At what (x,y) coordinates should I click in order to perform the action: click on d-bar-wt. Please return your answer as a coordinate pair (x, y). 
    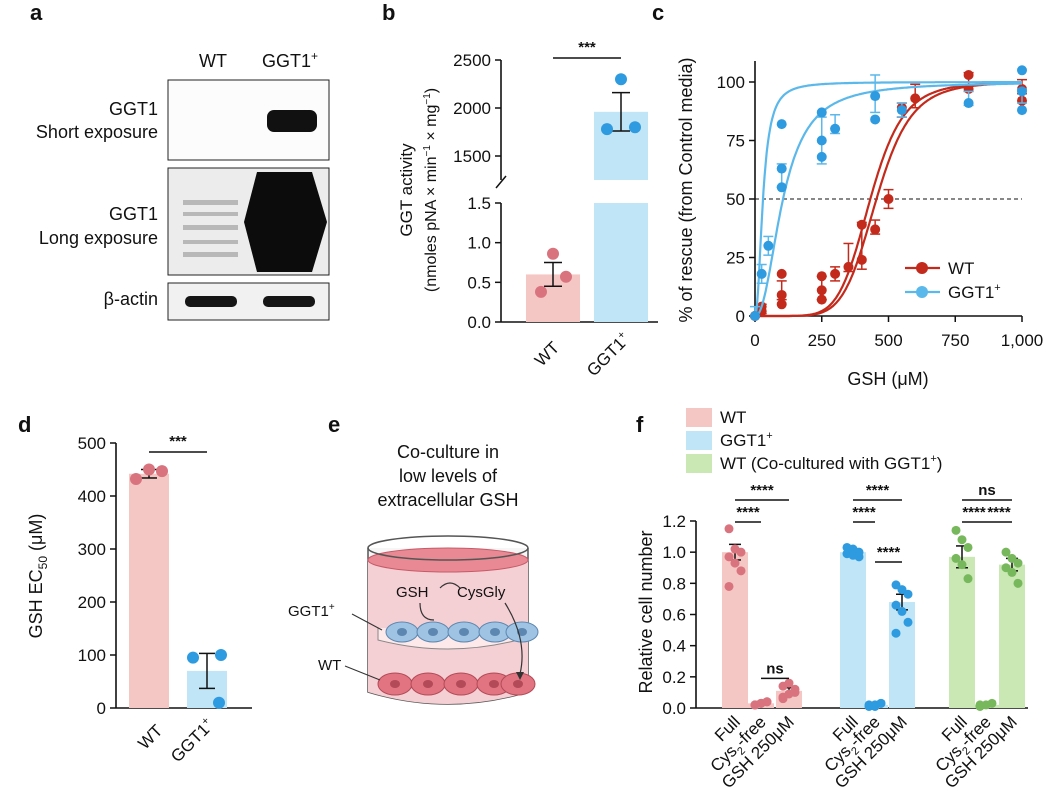
    Looking at the image, I should click on (149, 590).